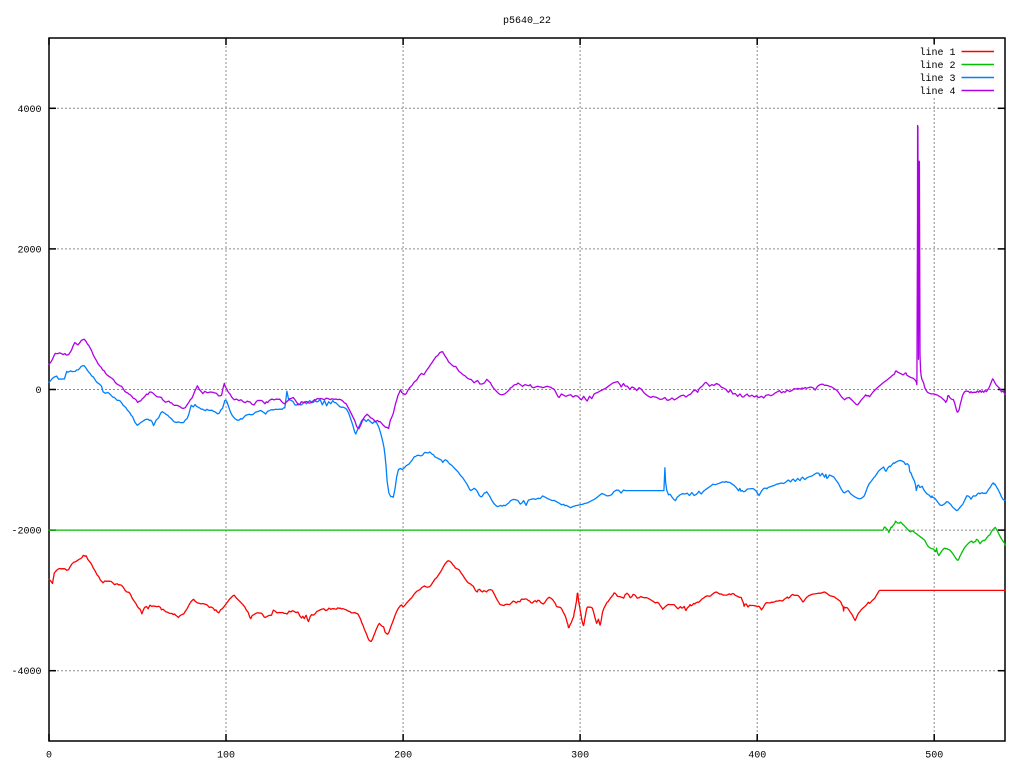 The width and height of the screenshot is (1024, 773). What do you see at coordinates (29, 110) in the screenshot?
I see `svg-text: 4000` at bounding box center [29, 110].